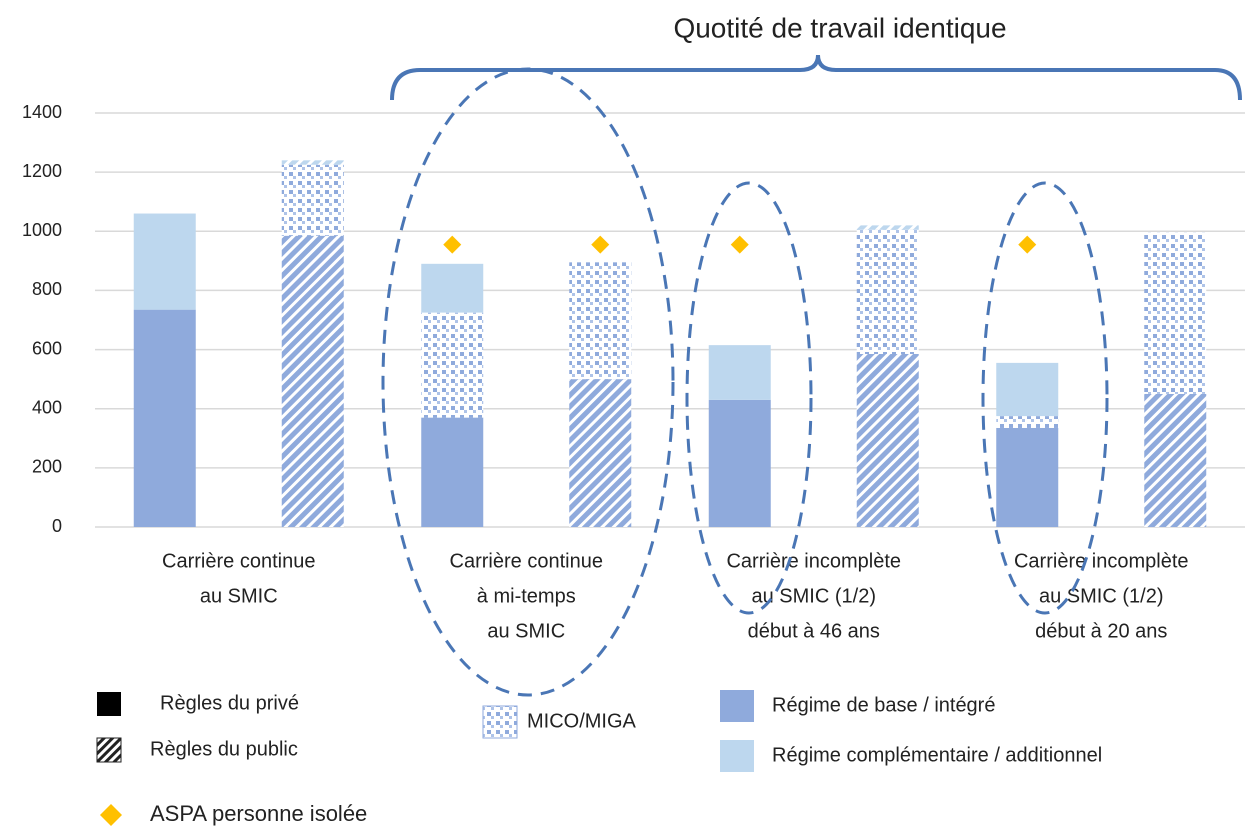 The height and width of the screenshot is (835, 1248). I want to click on y-tick-label: 600, so click(47, 348).